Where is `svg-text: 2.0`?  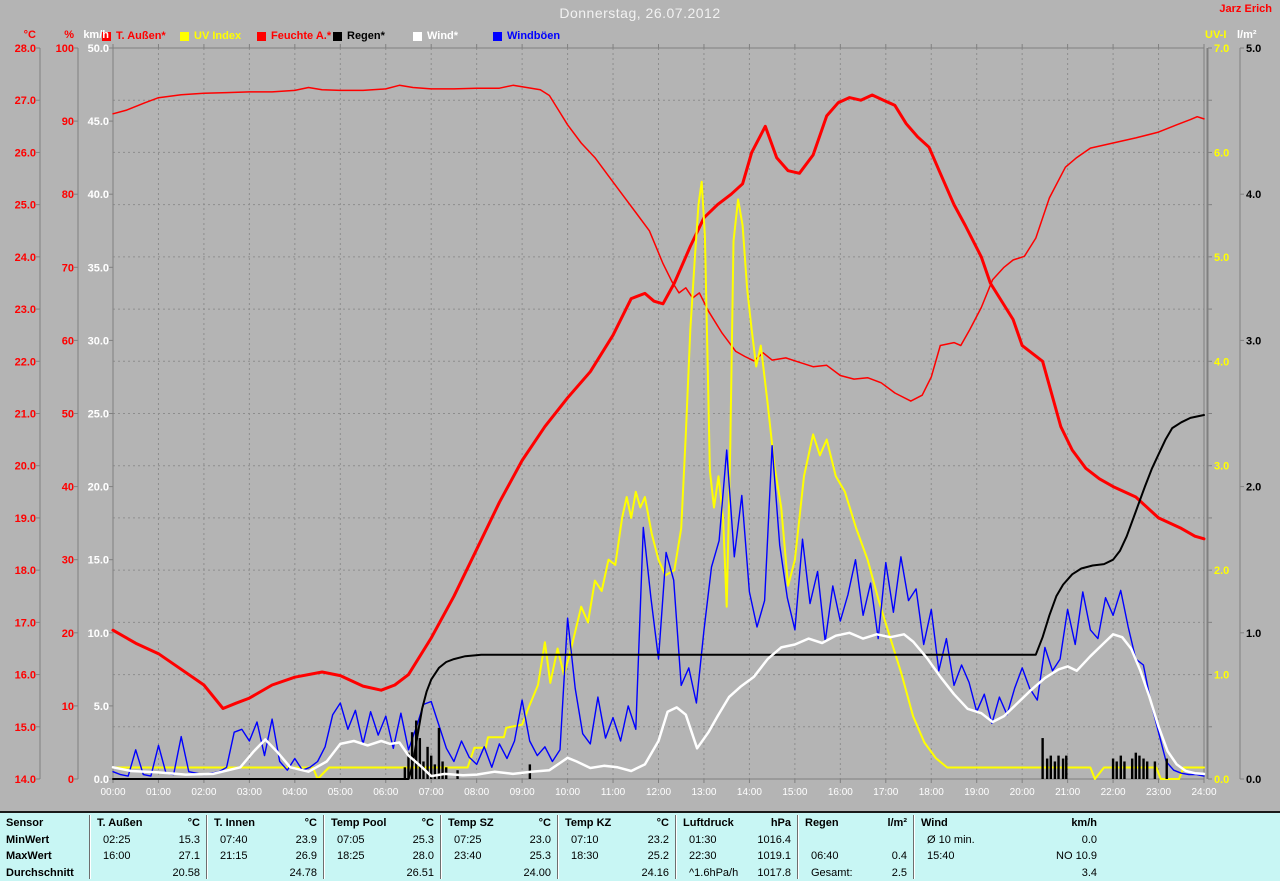
svg-text: 2.0 is located at coordinates (1253, 488).